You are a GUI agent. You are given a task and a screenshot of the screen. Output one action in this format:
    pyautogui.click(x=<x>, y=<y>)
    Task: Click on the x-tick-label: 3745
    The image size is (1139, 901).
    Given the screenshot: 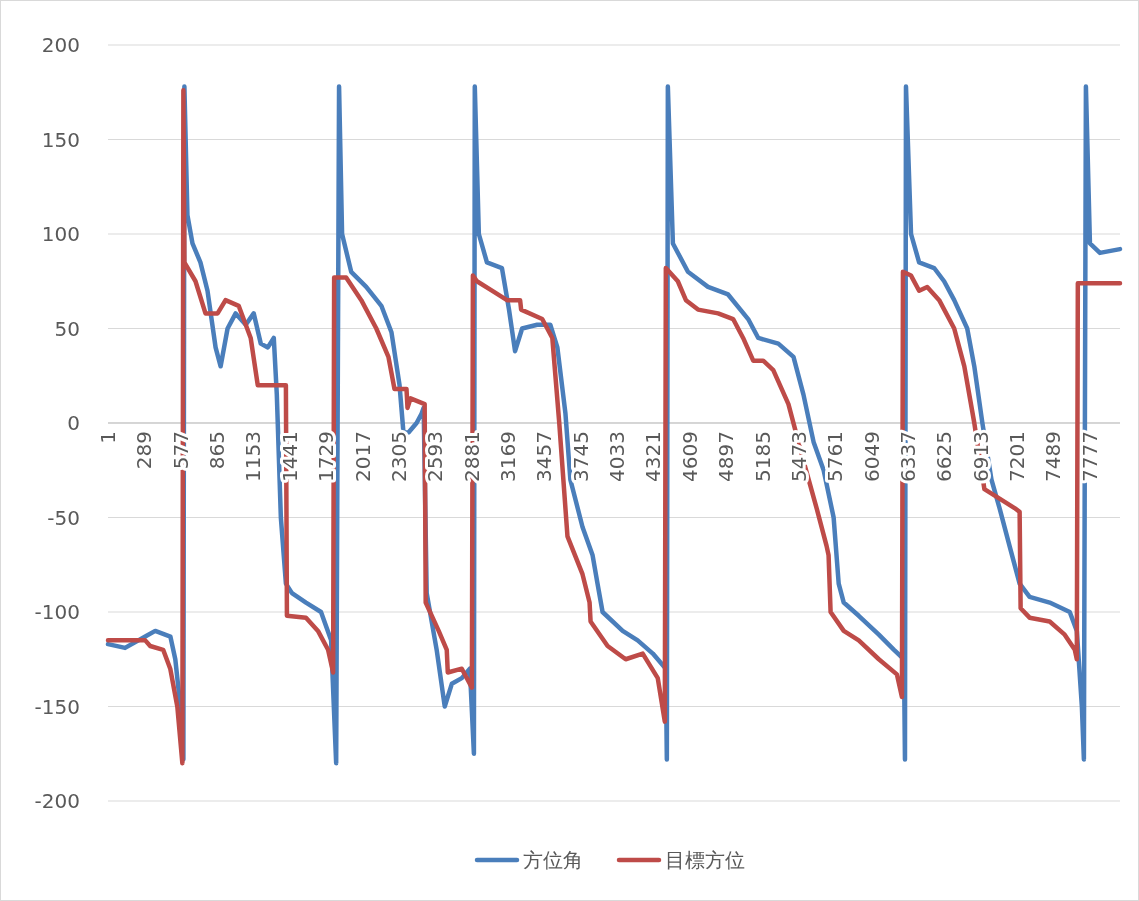 What is the action you would take?
    pyautogui.click(x=580, y=456)
    